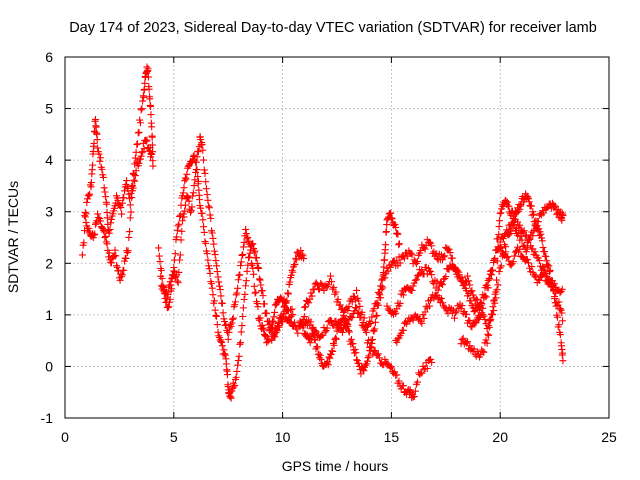 This screenshot has height=480, width=640. What do you see at coordinates (479, 280) in the screenshot?
I see `series-track-i` at bounding box center [479, 280].